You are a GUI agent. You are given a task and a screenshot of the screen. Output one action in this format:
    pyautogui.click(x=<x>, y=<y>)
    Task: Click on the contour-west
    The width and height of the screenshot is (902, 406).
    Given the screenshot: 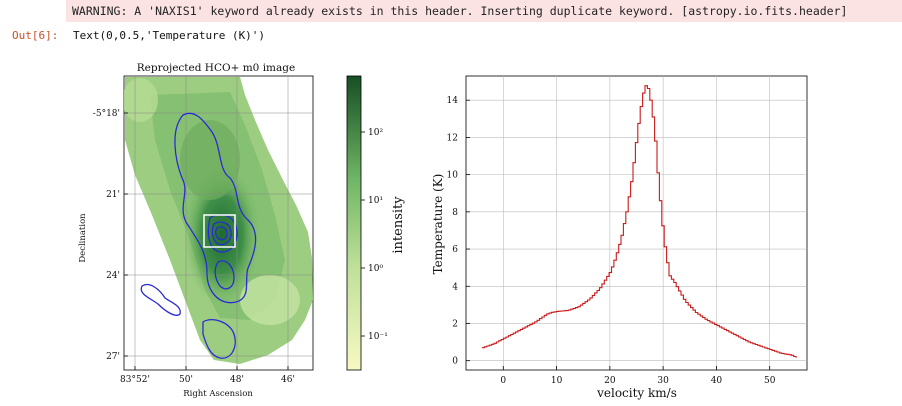 What is the action you would take?
    pyautogui.click(x=160, y=299)
    